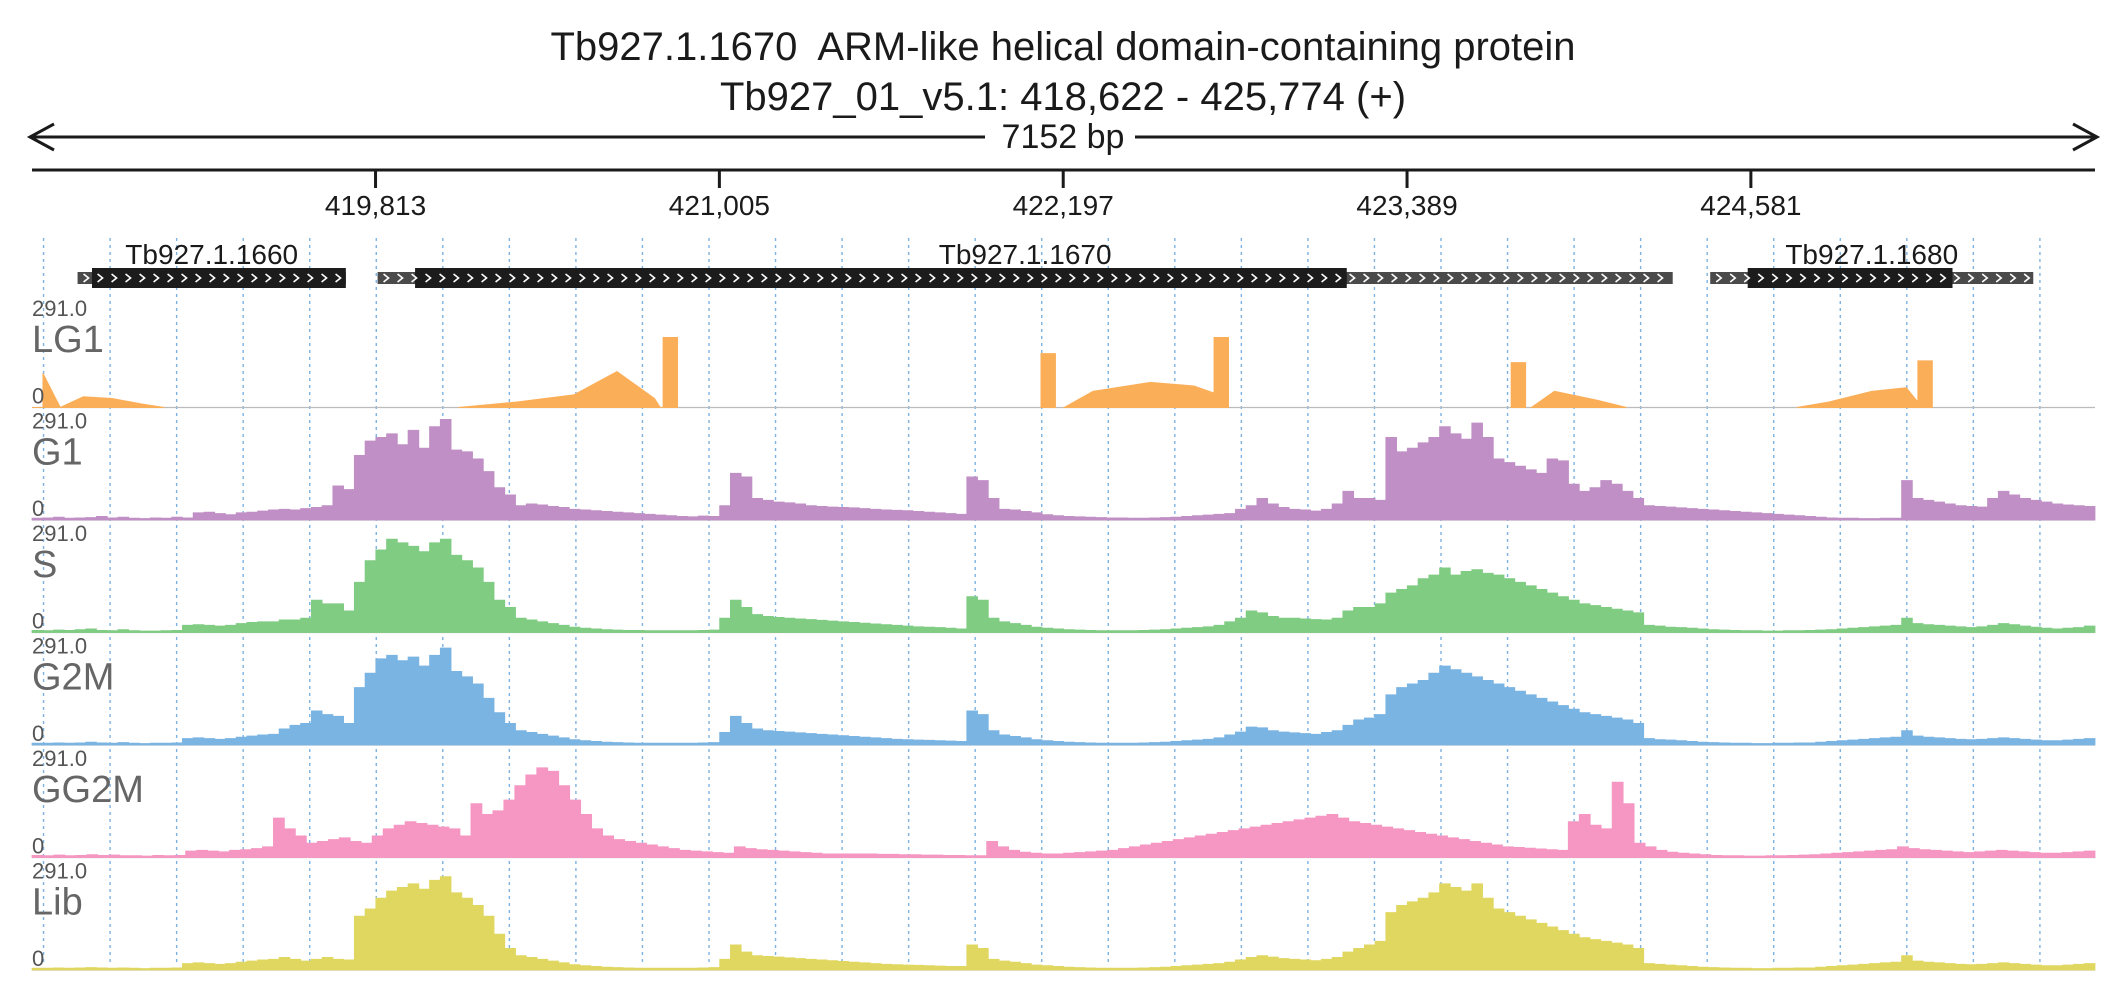 The image size is (2126, 1000). What do you see at coordinates (40, 137) in the screenshot?
I see `left-arrow-icon` at bounding box center [40, 137].